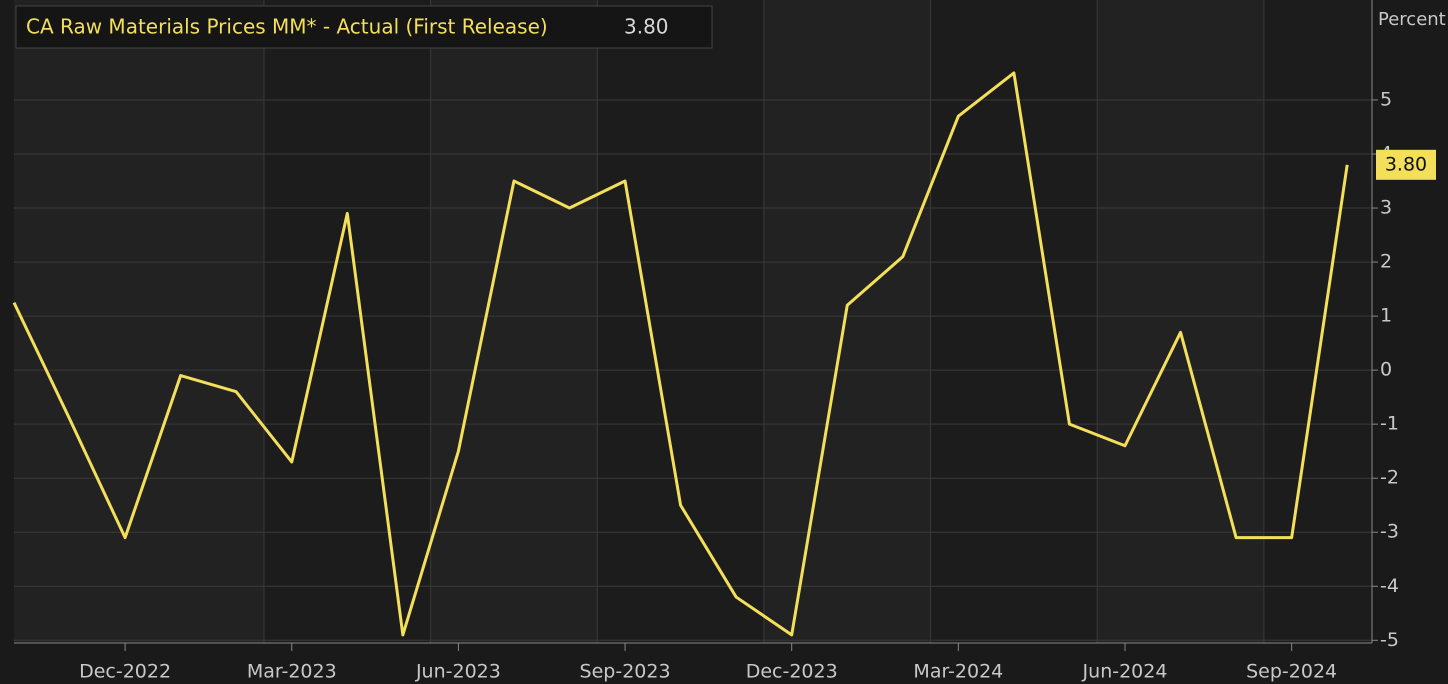 The height and width of the screenshot is (684, 1448). Describe the element at coordinates (792, 672) in the screenshot. I see `x-tick-label: Dec-2023` at that location.